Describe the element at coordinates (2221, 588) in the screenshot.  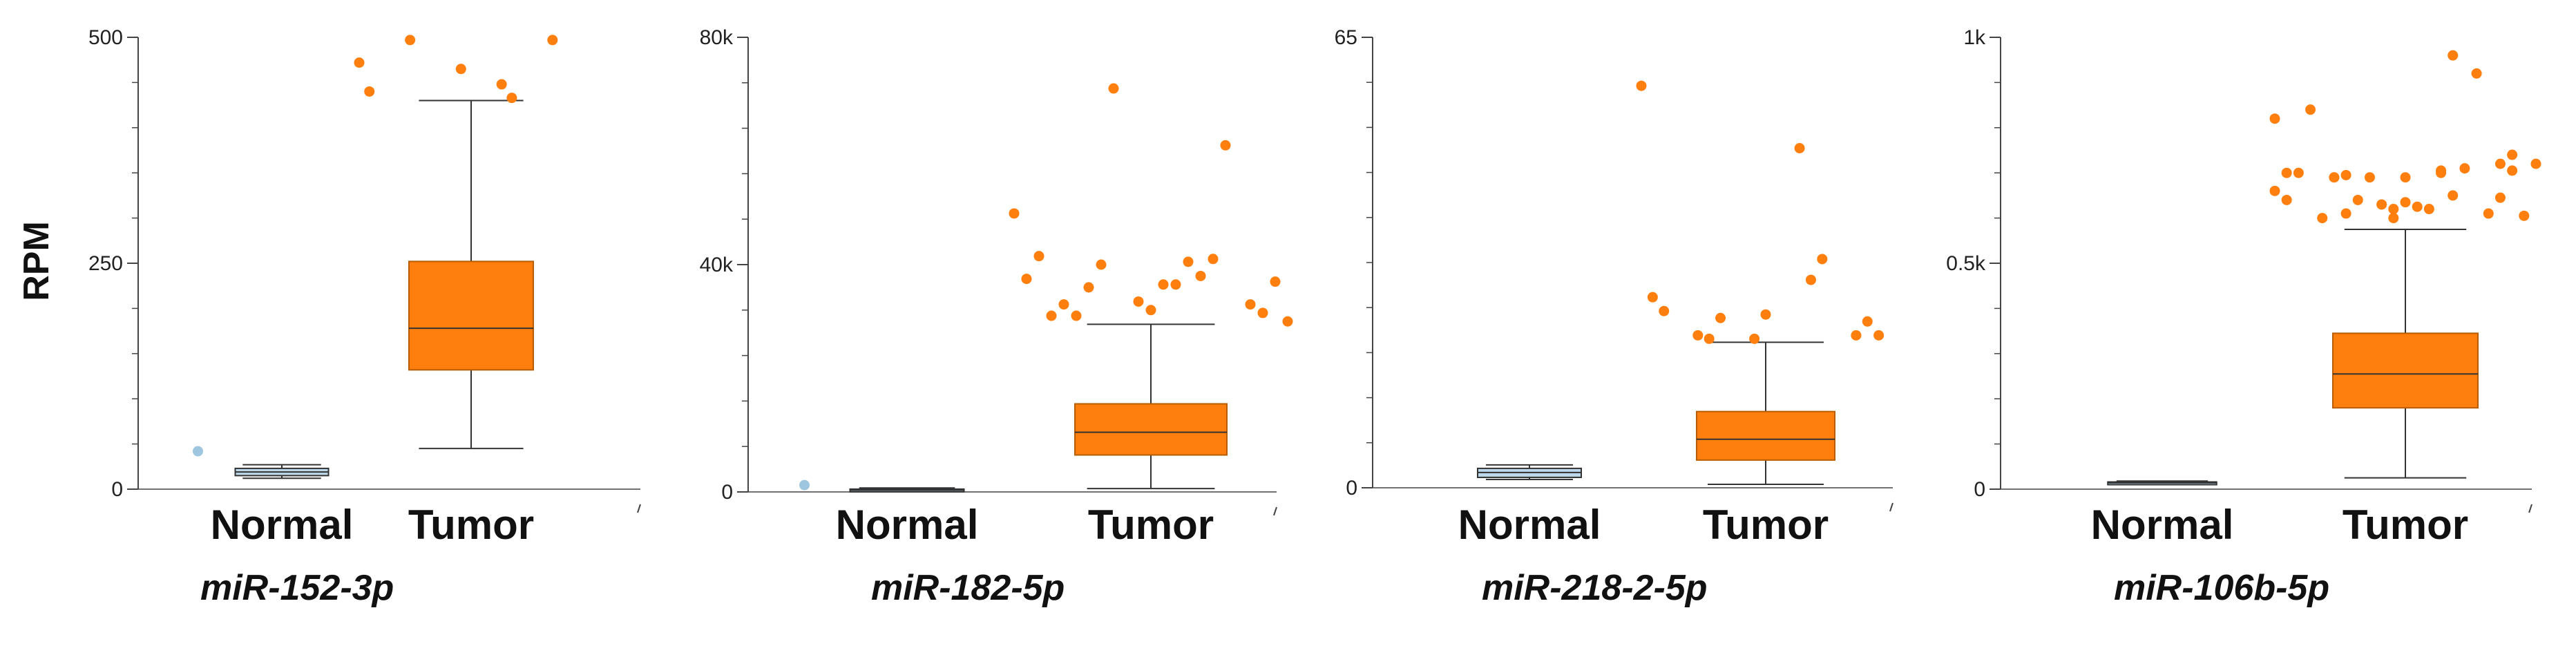
I see `panel-title: miR-106b-5p` at that location.